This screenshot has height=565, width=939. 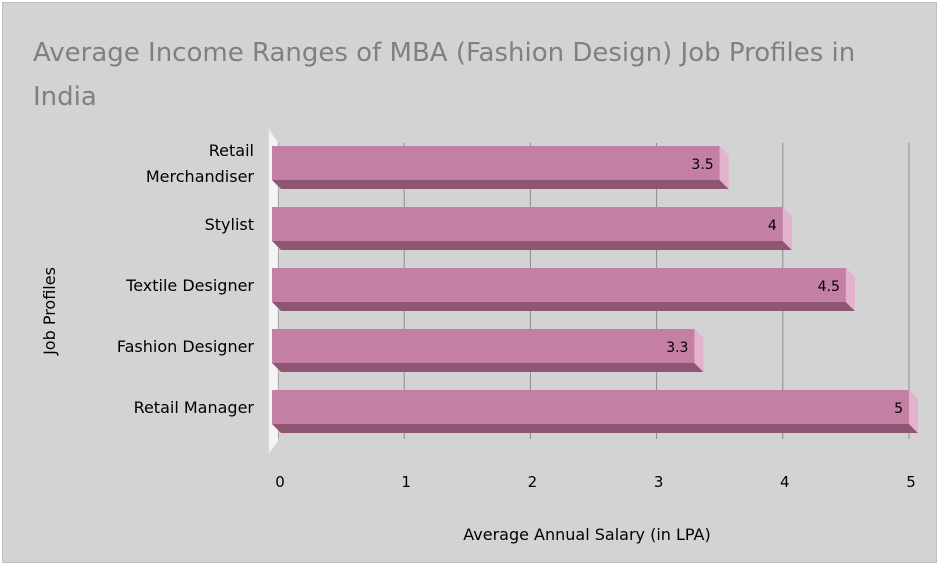 What do you see at coordinates (785, 482) in the screenshot?
I see `x-tick-label: 4` at bounding box center [785, 482].